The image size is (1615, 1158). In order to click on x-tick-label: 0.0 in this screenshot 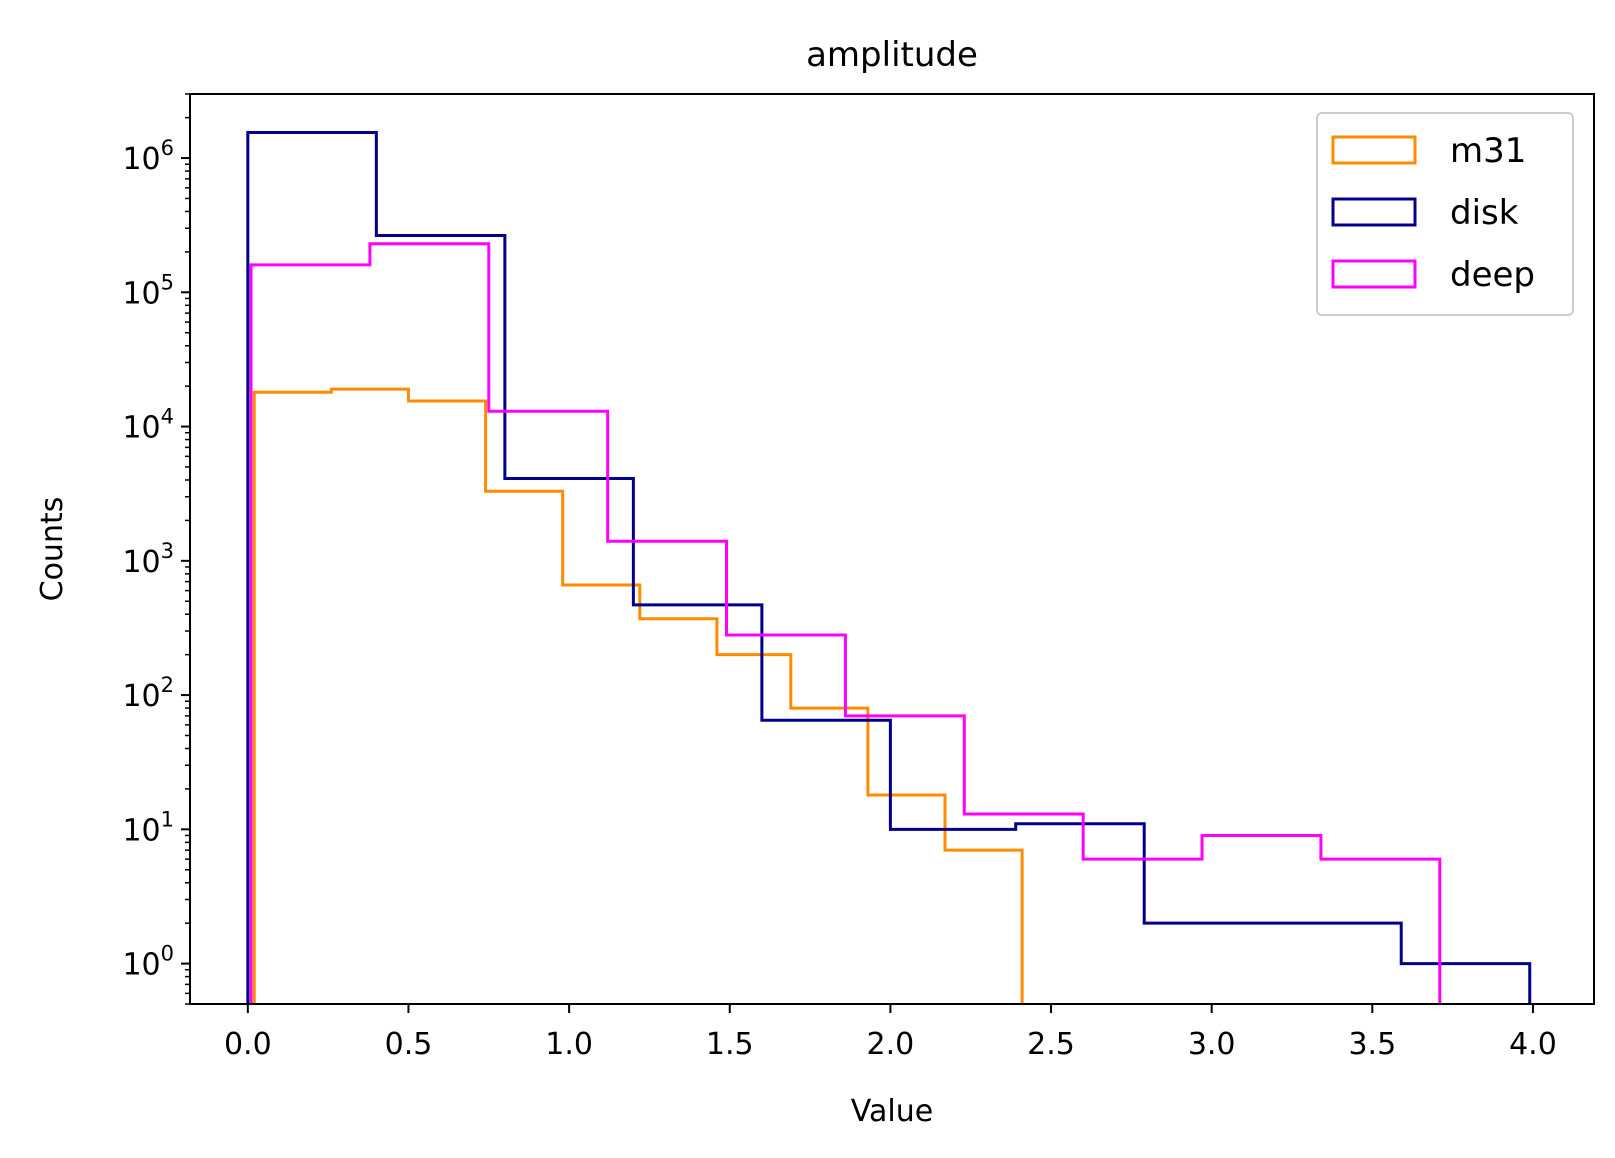, I will do `click(248, 1044)`.